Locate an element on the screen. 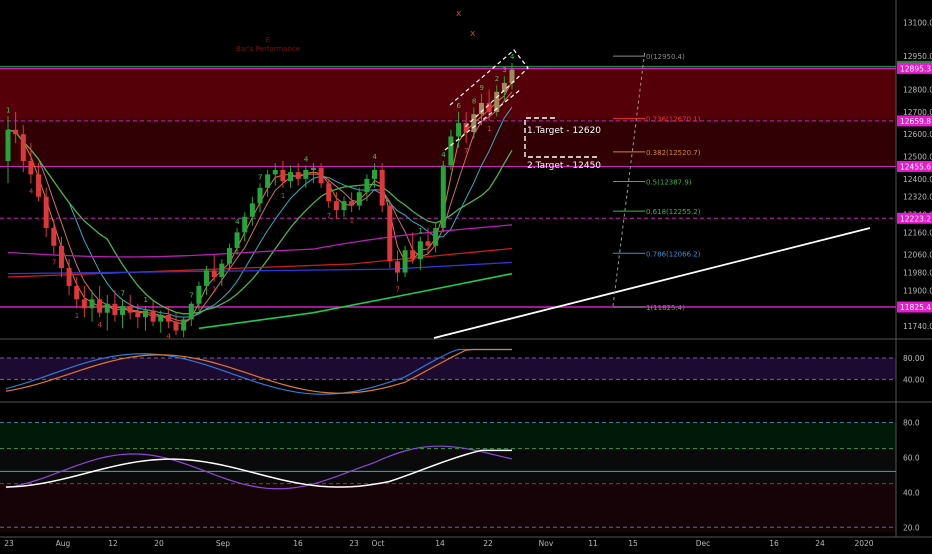  rsi-signal-line is located at coordinates (258, 468).